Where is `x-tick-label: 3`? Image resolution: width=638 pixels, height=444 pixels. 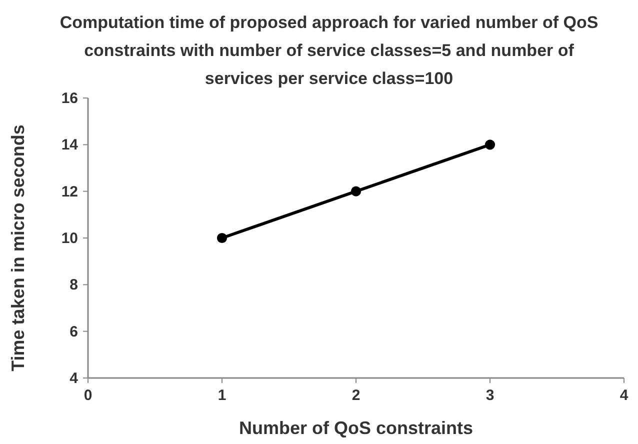 x-tick-label: 3 is located at coordinates (490, 395).